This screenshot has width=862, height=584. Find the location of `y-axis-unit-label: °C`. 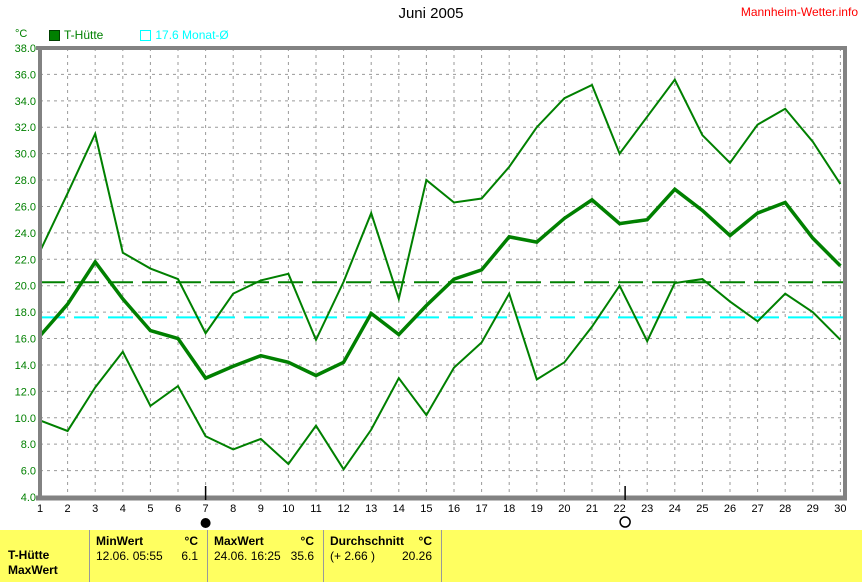

y-axis-unit-label: °C is located at coordinates (21, 34).